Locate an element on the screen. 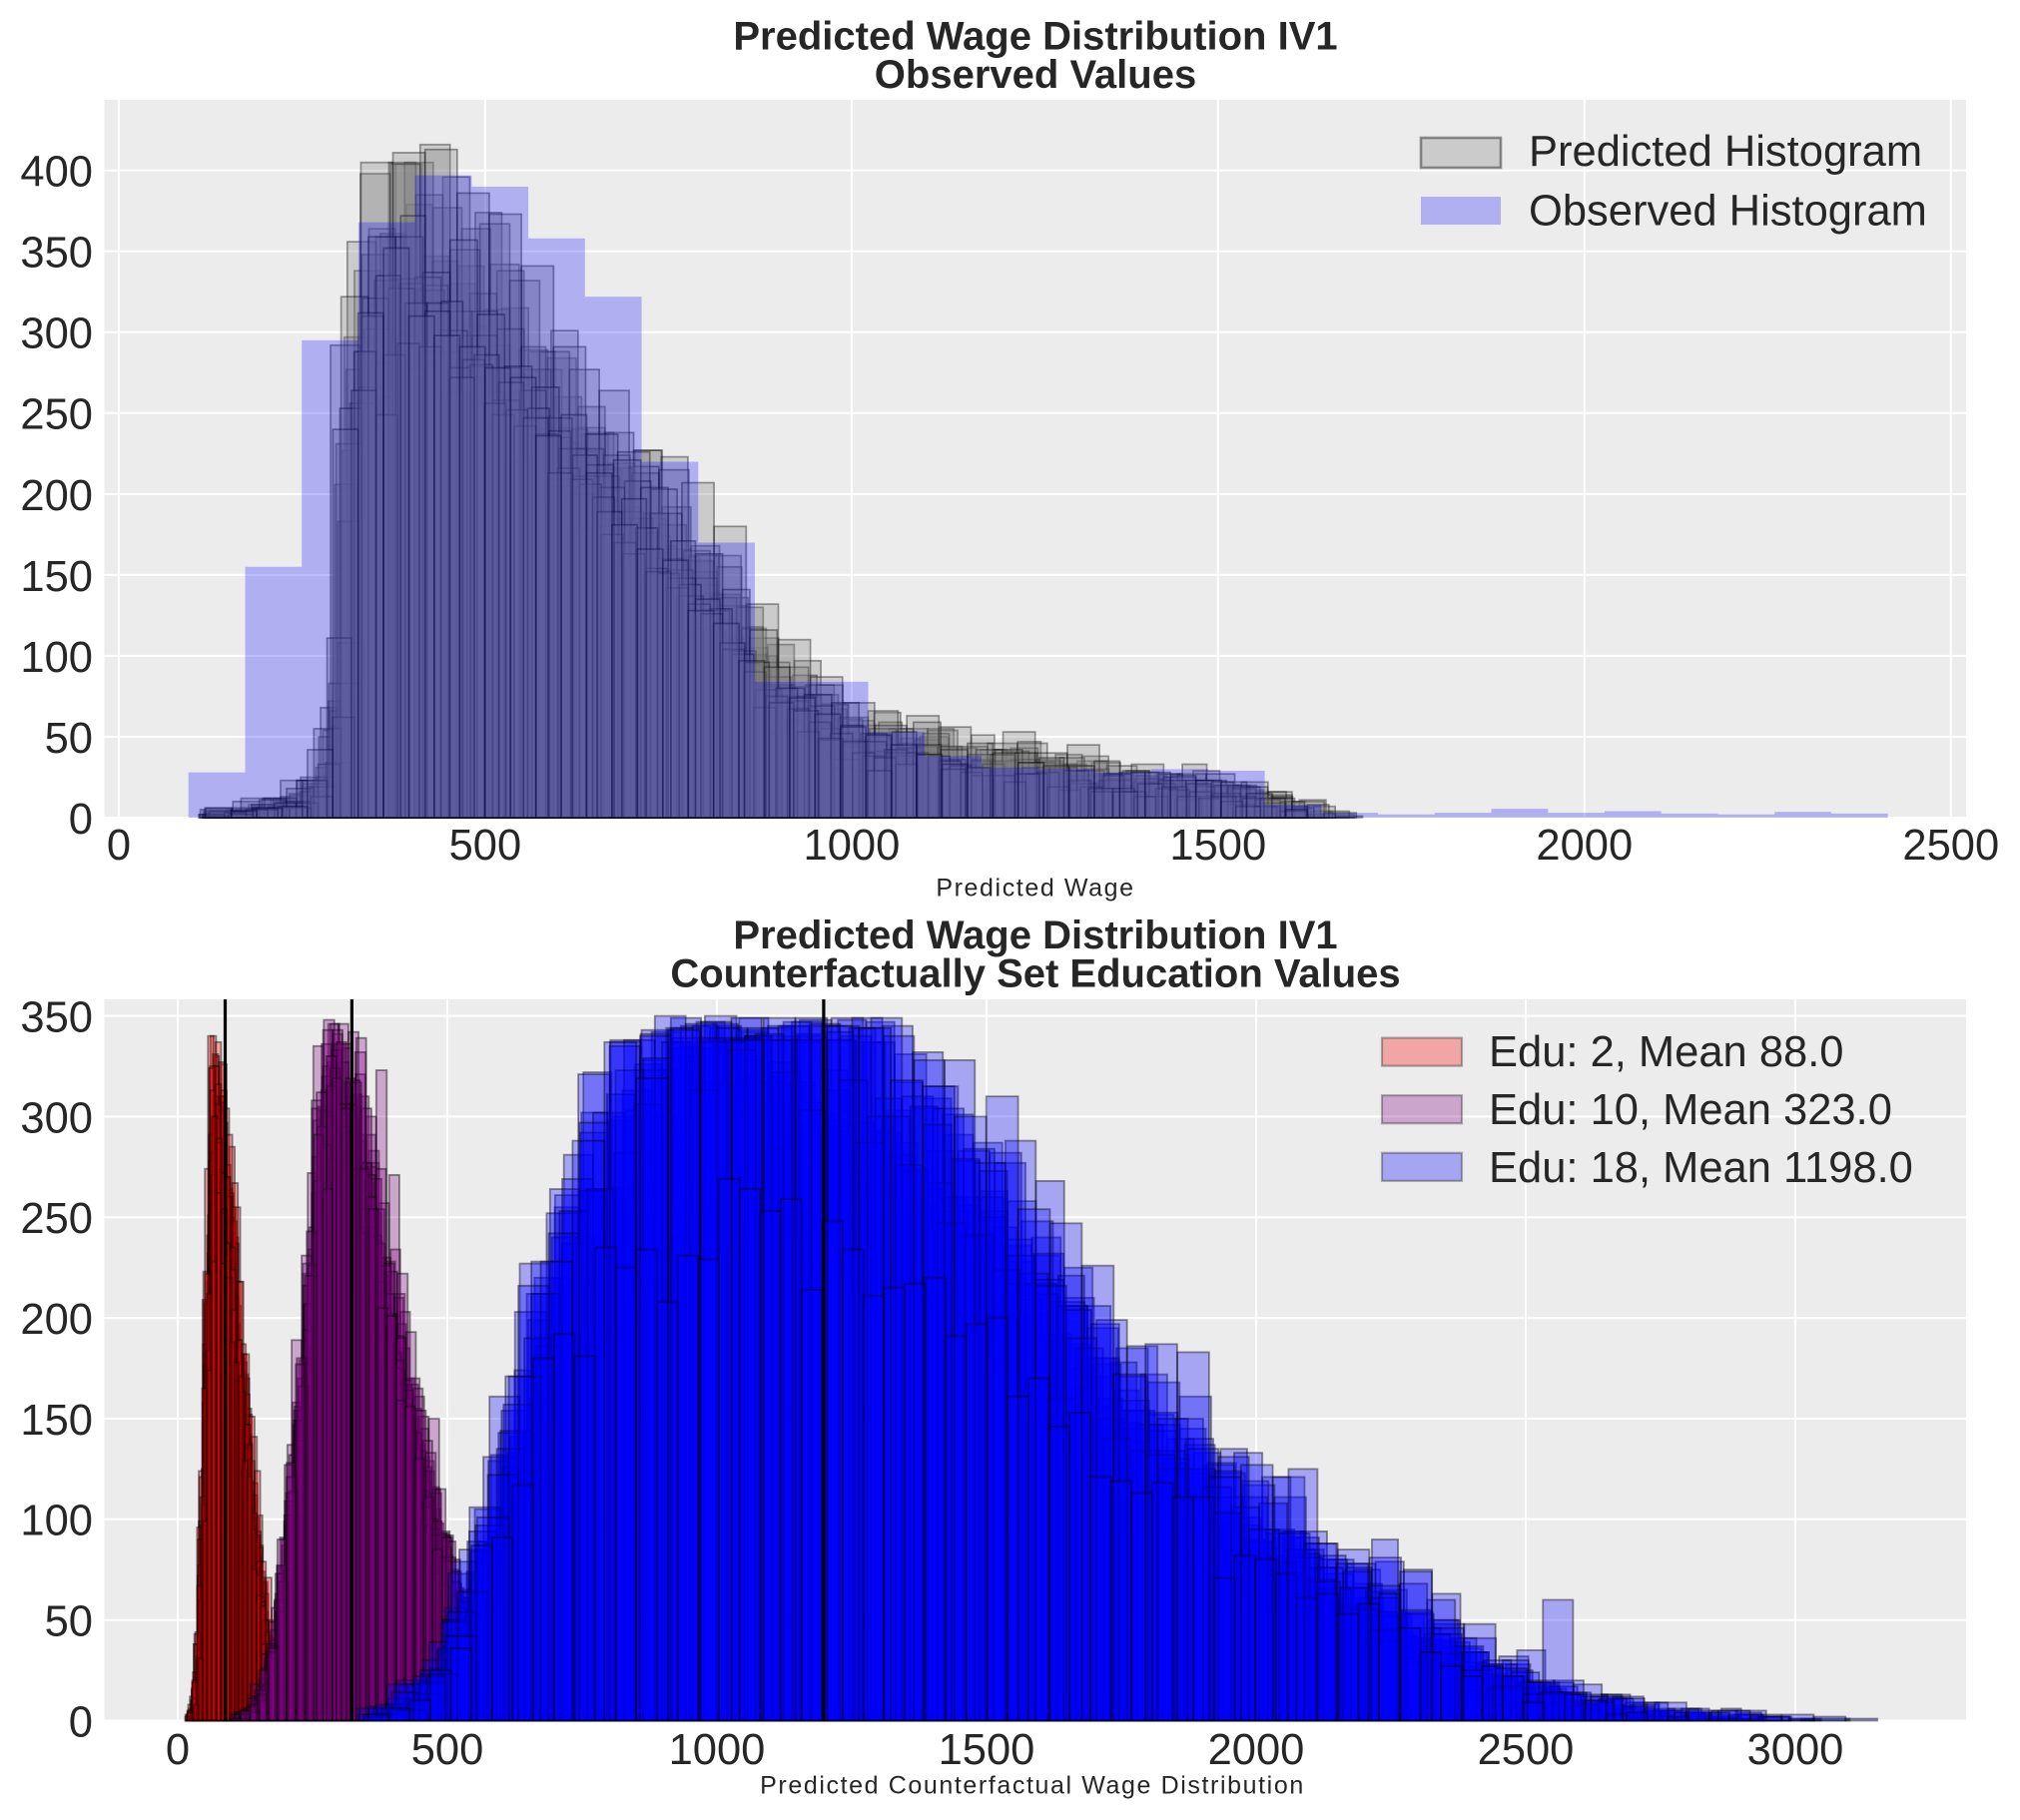 The height and width of the screenshot is (1820, 2020). svg-text: 400 is located at coordinates (57, 173).